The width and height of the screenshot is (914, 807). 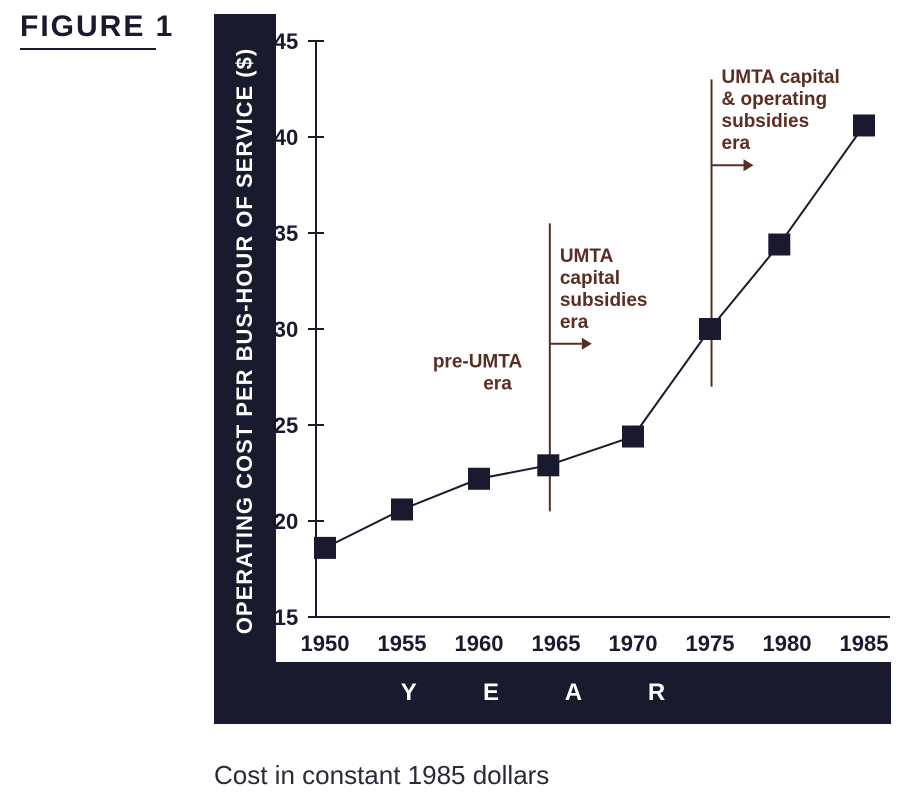 I want to click on figure-label: FIGURE 1, so click(x=97, y=26).